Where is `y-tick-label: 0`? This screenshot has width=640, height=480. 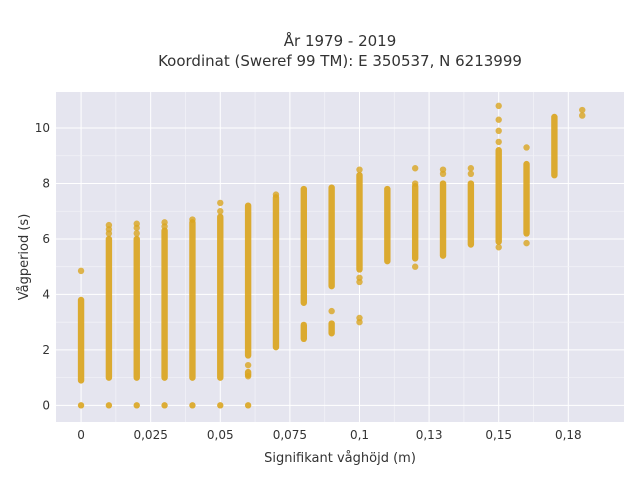 y-tick-label: 0 is located at coordinates (46, 405).